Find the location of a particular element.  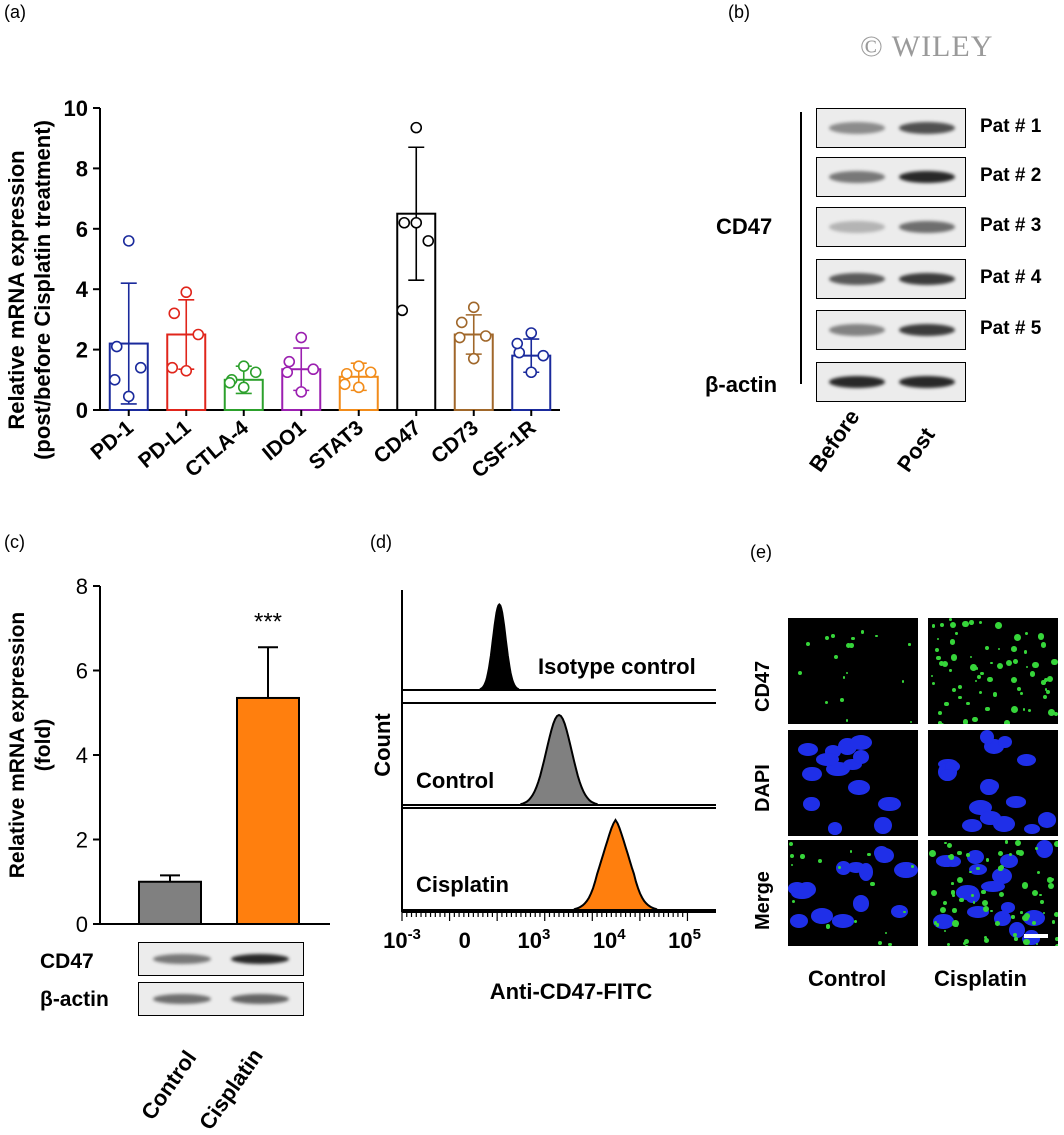

chart-c-significance: *** is located at coordinates (268, 621).